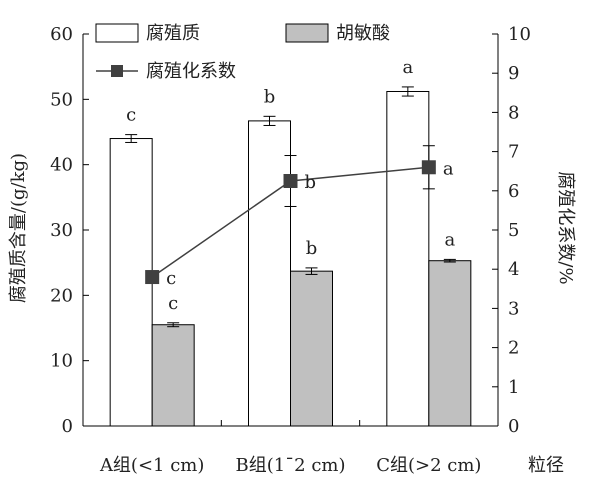  What do you see at coordinates (173, 33) in the screenshot?
I see `legend-label-humus: 腐殖质` at bounding box center [173, 33].